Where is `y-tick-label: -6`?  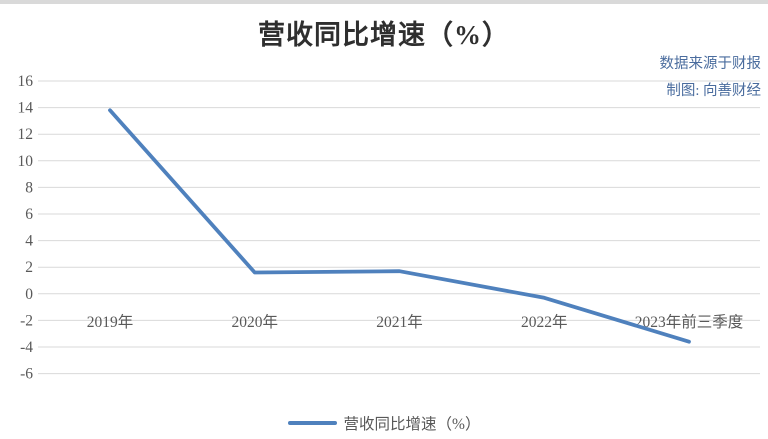 y-tick-label: -6 is located at coordinates (26, 374).